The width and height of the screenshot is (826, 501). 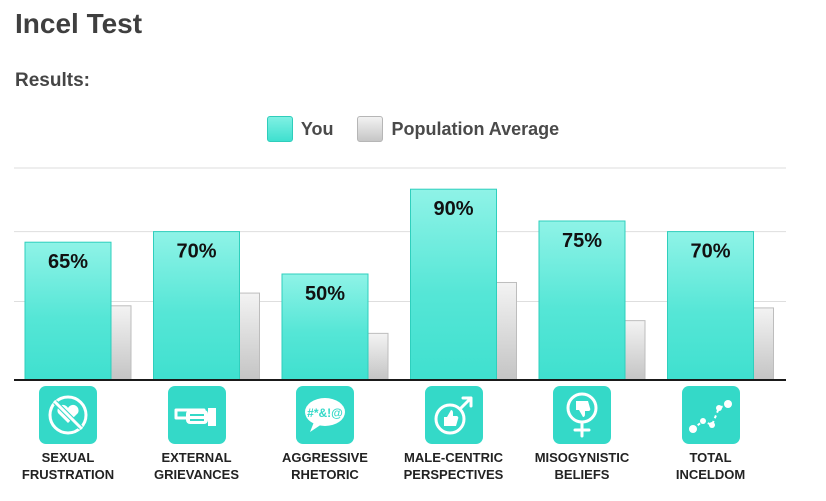 What do you see at coordinates (196, 252) in the screenshot?
I see `data-label-you-external-grievances: 70%` at bounding box center [196, 252].